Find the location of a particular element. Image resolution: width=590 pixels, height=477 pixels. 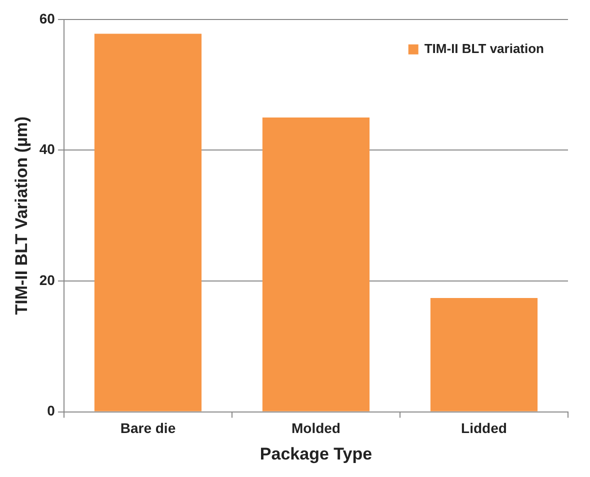

y-tick-label: 20 is located at coordinates (47, 280).